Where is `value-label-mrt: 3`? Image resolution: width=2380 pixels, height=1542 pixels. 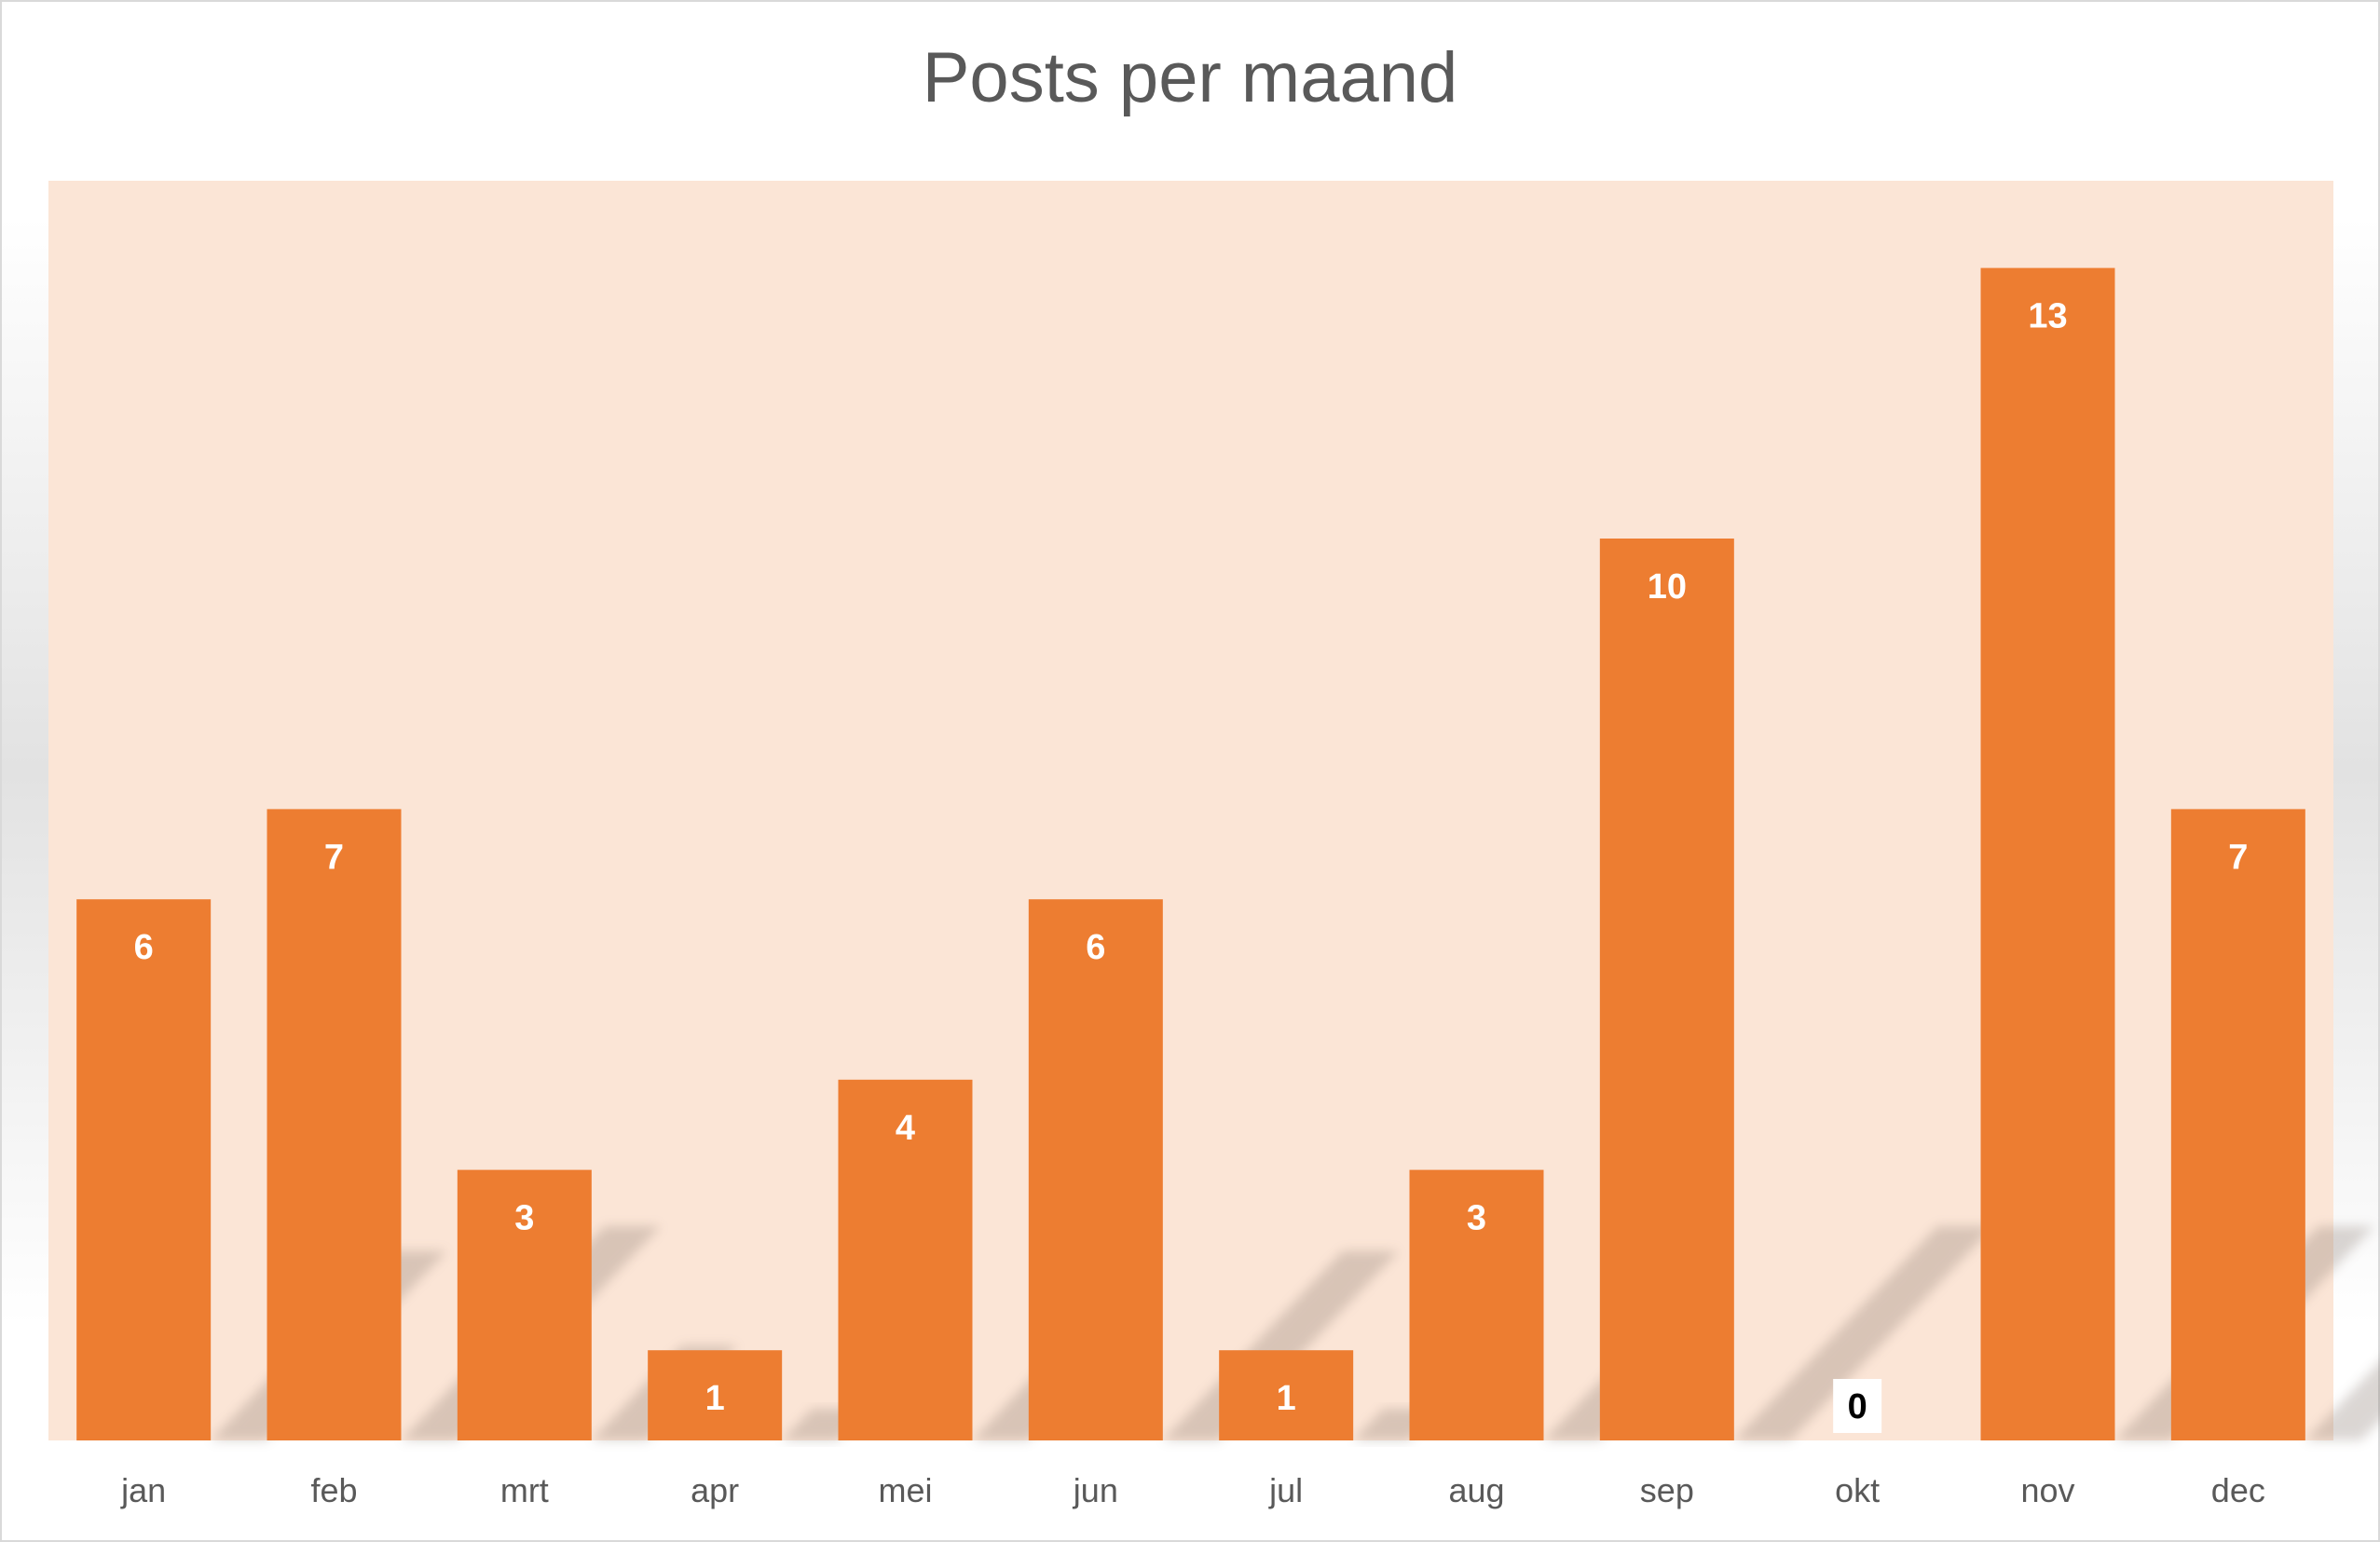 value-label-mrt: 3 is located at coordinates (524, 1218).